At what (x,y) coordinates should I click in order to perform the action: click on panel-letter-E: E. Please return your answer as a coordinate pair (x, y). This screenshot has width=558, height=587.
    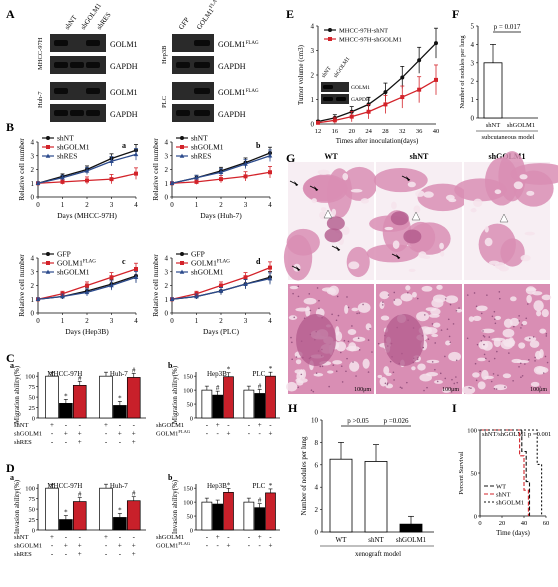
    Looking at the image, I should click on (290, 14).